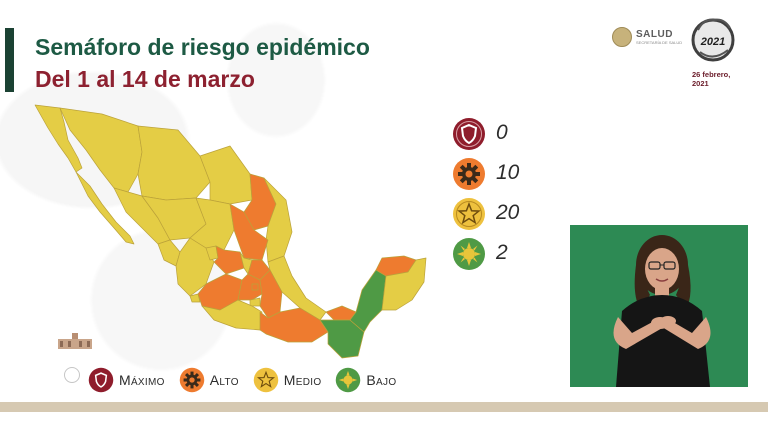 Image resolution: width=768 pixels, height=425 pixels. What do you see at coordinates (249, 232) in the screenshot?
I see `state-san-luis-potosi` at bounding box center [249, 232].